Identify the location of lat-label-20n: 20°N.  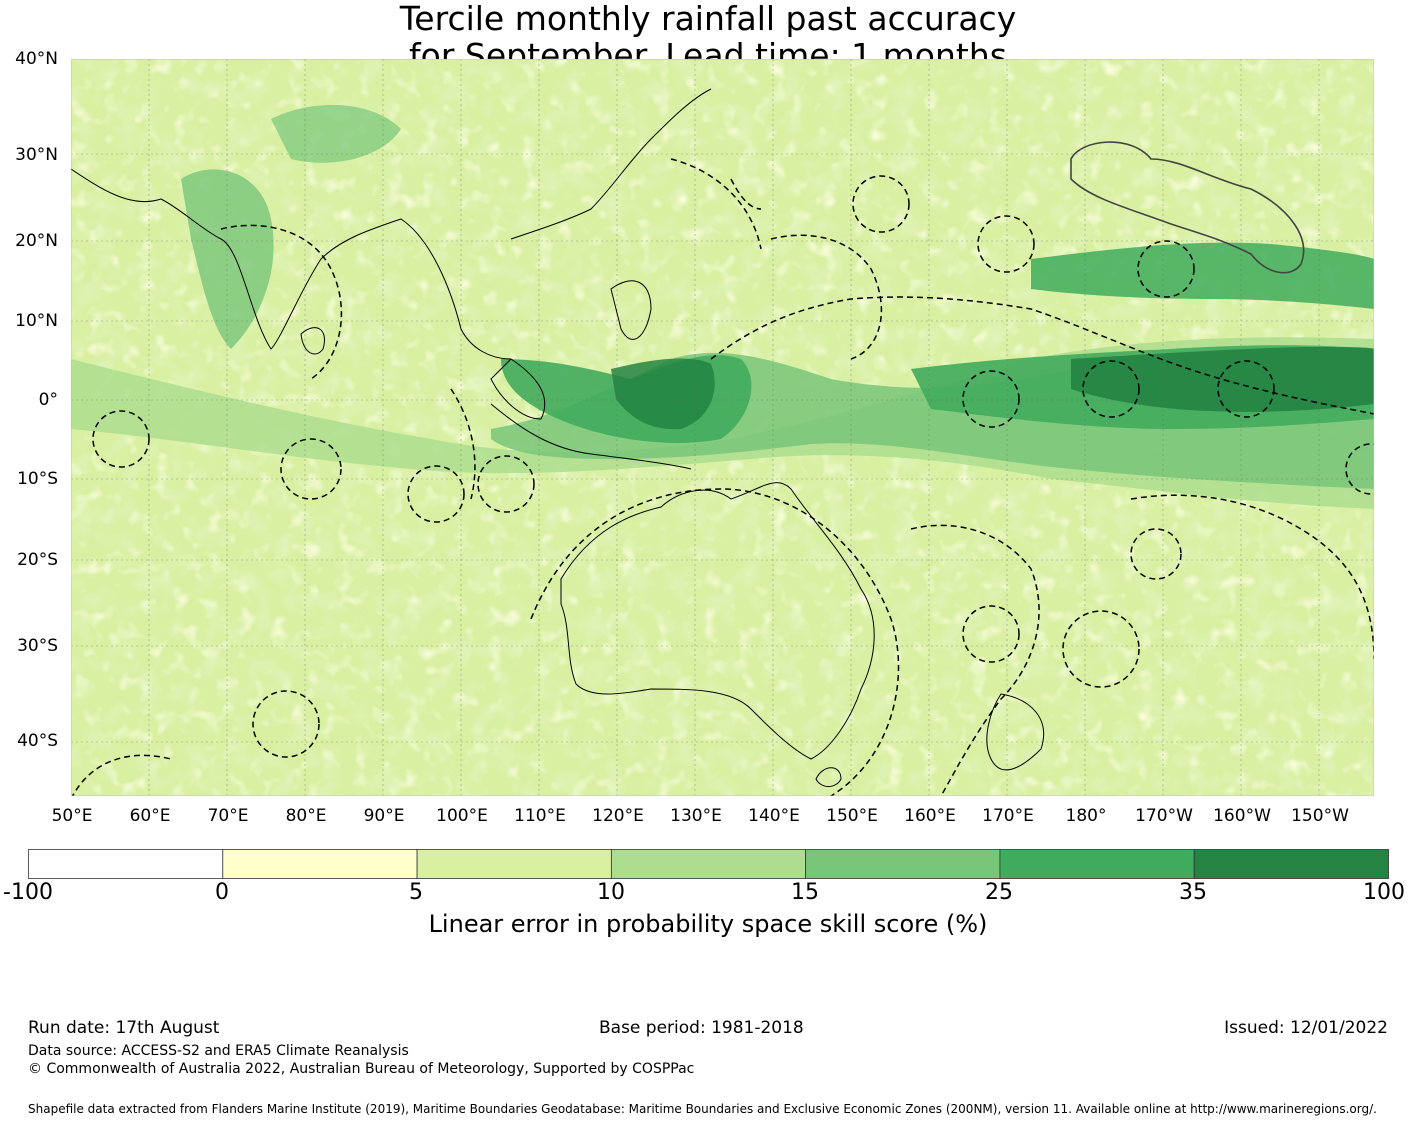
(36, 241).